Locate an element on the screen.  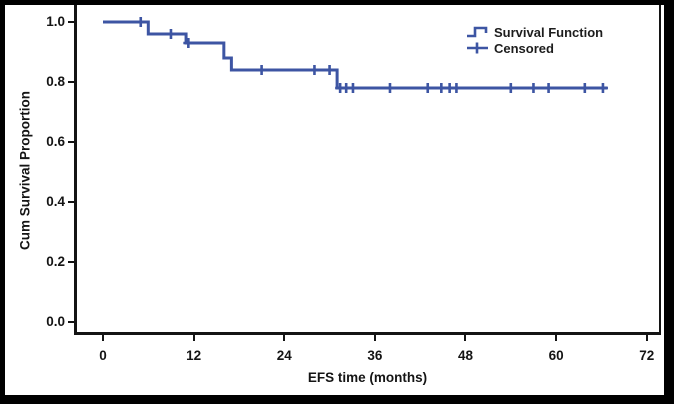
plus-icon is located at coordinates (477, 48).